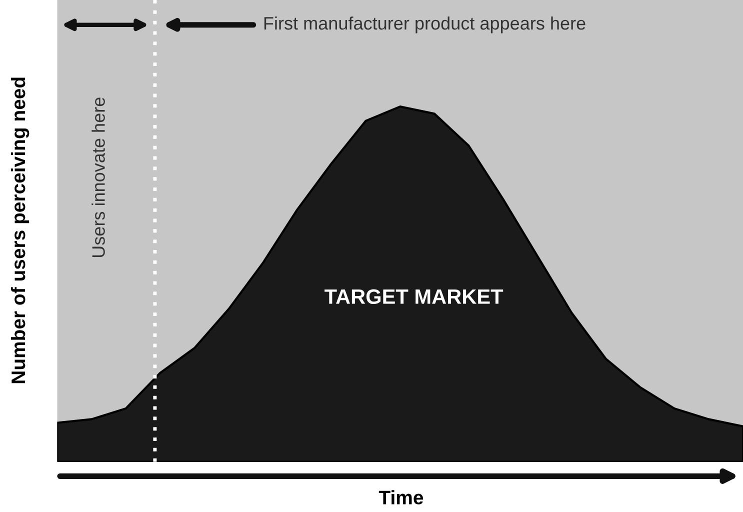 This screenshot has width=743, height=512. Describe the element at coordinates (98, 178) in the screenshot. I see `annotation: Users innovate here` at that location.